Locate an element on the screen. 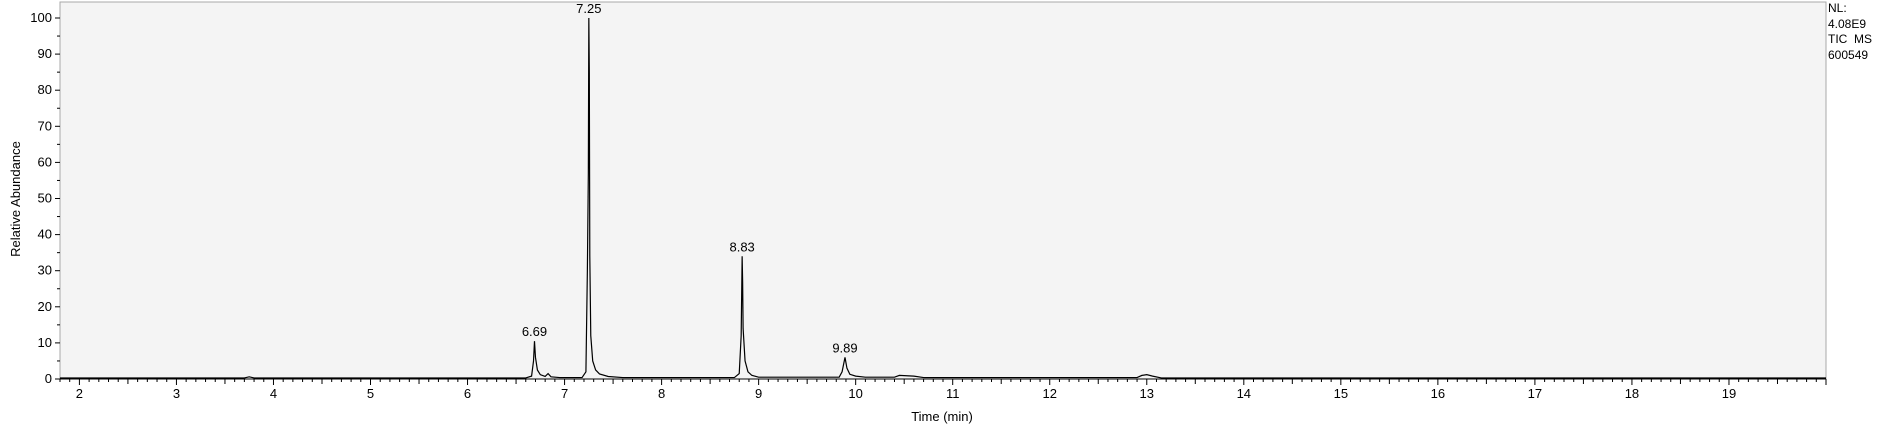  x-tick-label: 7 is located at coordinates (564, 393).